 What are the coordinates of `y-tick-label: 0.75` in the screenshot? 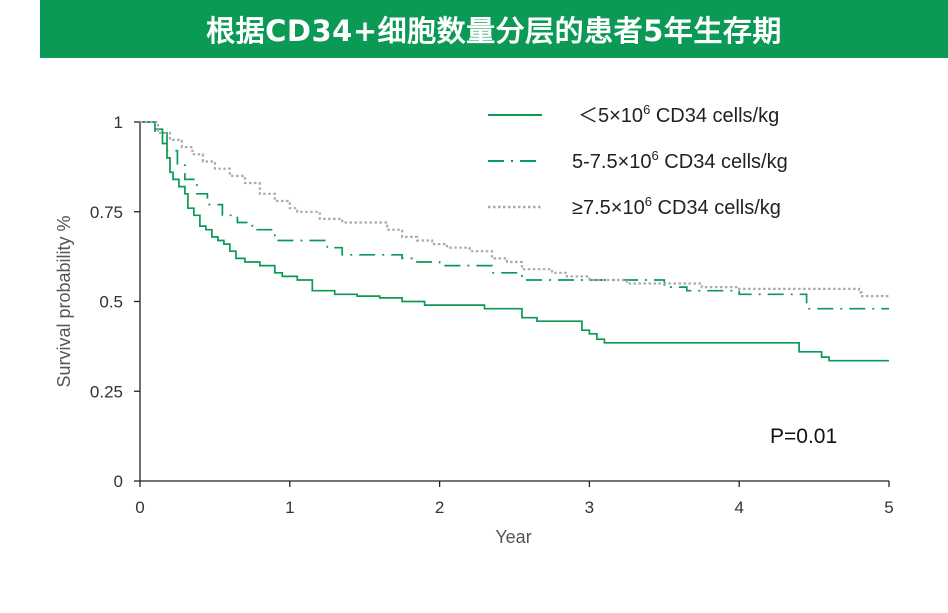 It's located at (106, 212).